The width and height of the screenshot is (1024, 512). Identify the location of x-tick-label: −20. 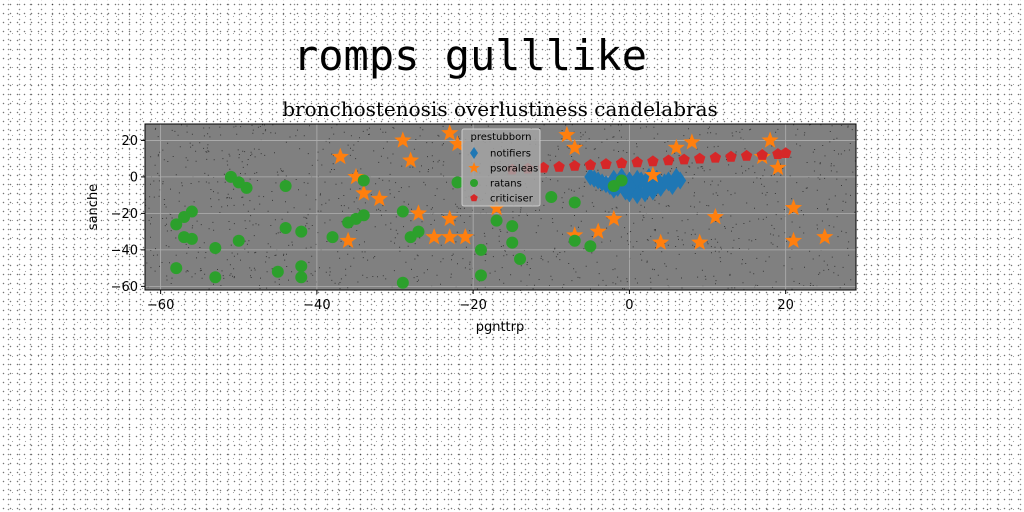
(472, 305).